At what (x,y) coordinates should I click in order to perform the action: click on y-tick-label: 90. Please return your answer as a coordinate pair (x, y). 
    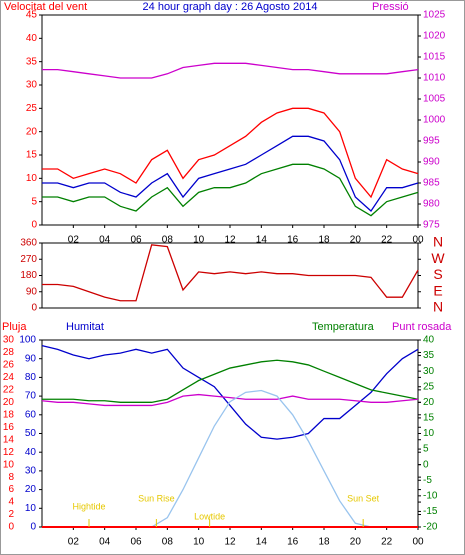
    Looking at the image, I should click on (32, 291).